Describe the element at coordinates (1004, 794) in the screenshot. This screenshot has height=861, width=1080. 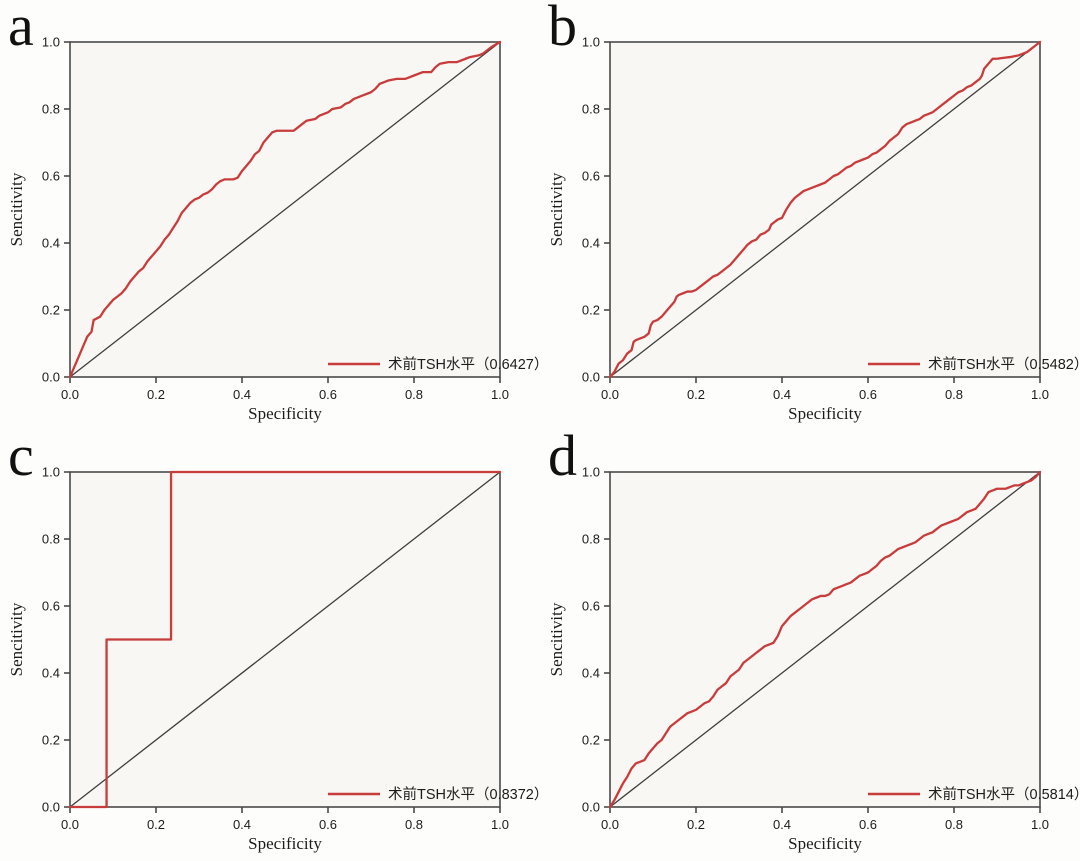
I see `legend-label: 术前TSH水平（0.5814）` at that location.